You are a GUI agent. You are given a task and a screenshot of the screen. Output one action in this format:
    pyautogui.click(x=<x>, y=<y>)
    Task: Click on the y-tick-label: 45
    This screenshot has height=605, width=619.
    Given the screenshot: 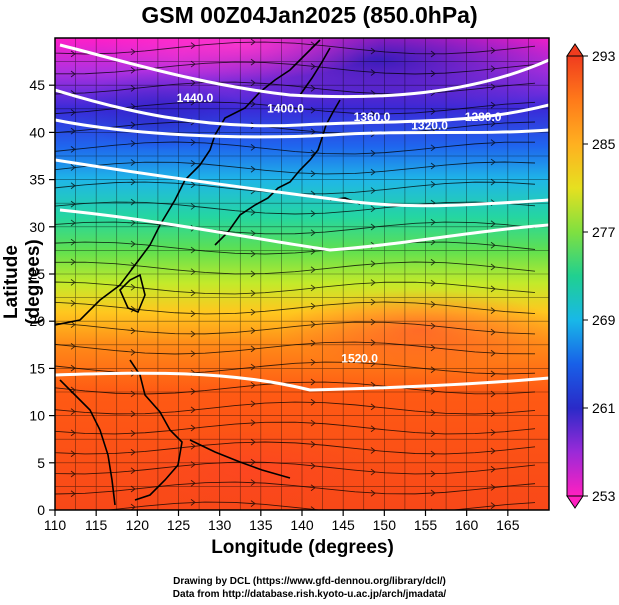 What is the action you would take?
    pyautogui.click(x=37, y=85)
    